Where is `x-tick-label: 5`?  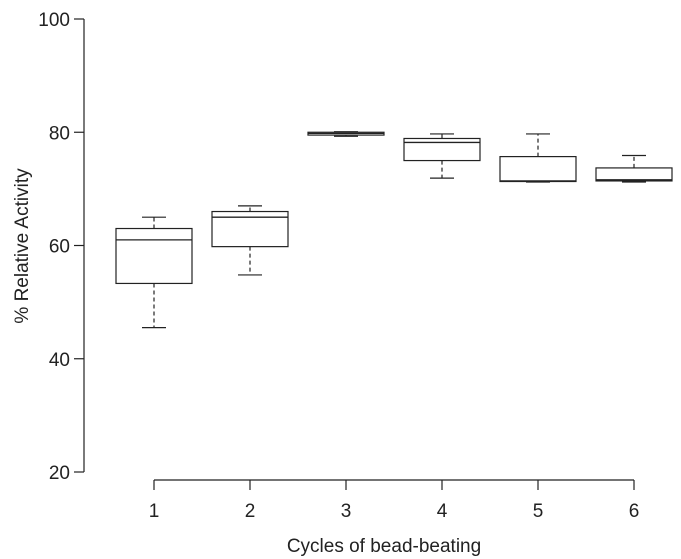
x-tick-label: 5 is located at coordinates (538, 511).